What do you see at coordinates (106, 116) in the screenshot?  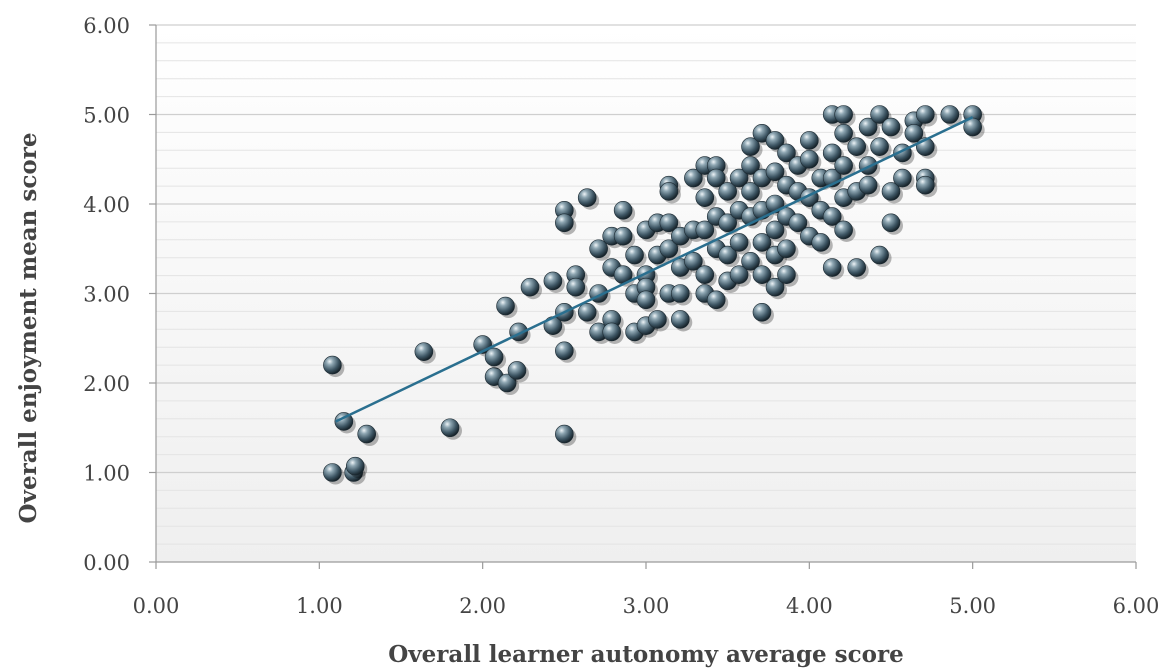 I see `y-tick-label: 5.00` at bounding box center [106, 116].